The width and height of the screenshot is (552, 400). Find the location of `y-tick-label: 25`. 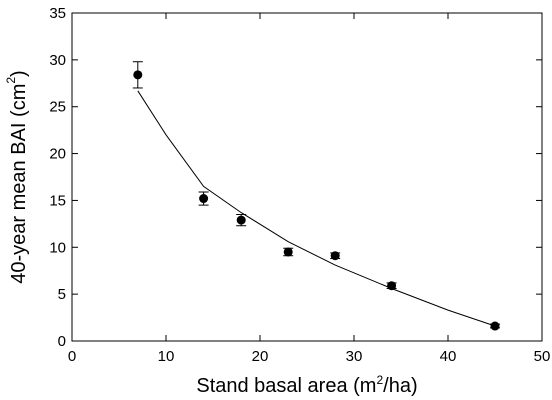

y-tick-label: 25 is located at coordinates (57, 107).